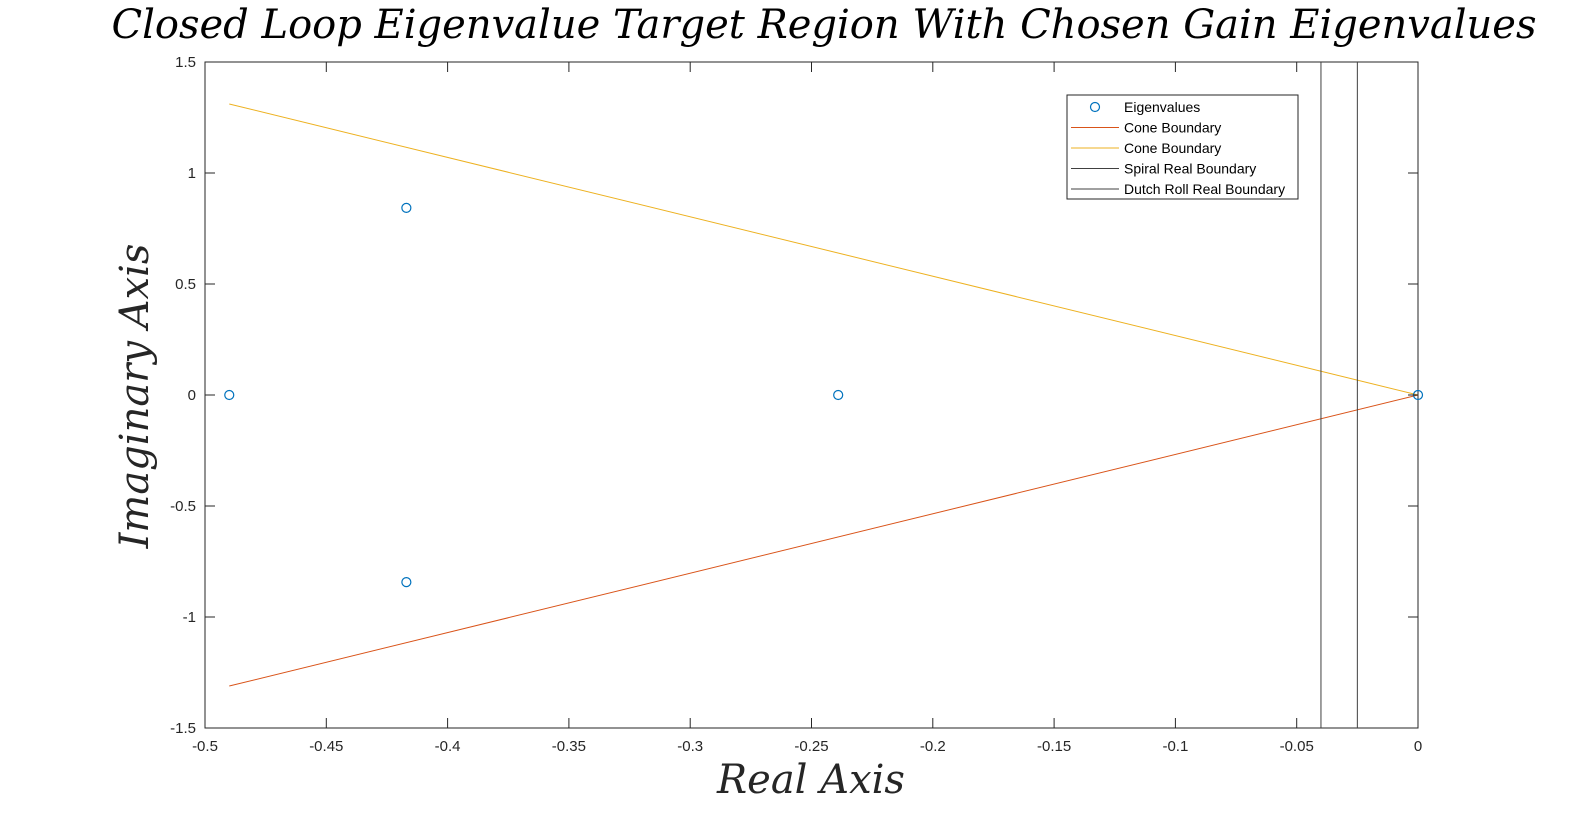 The image size is (1590, 832). What do you see at coordinates (185, 62) in the screenshot?
I see `y-tick-label: 1.5` at bounding box center [185, 62].